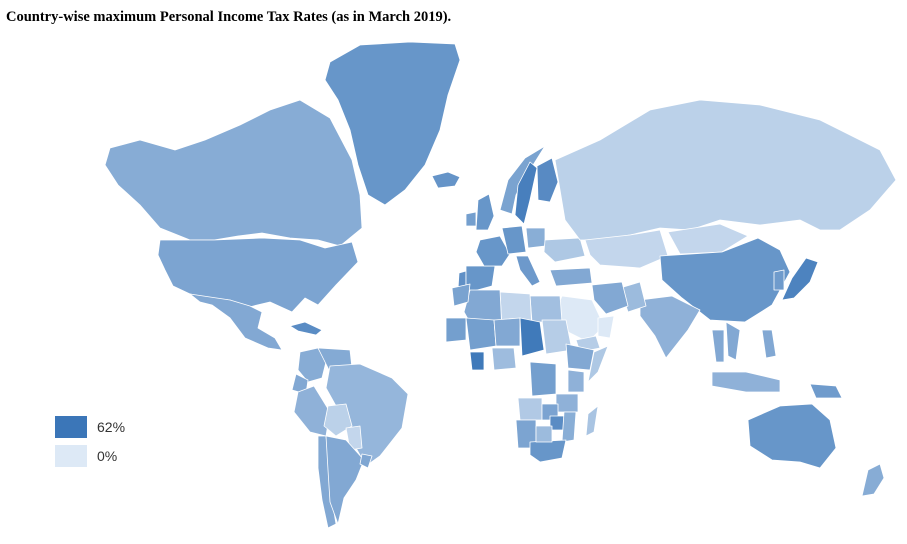 The height and width of the screenshot is (544, 907). What do you see at coordinates (312, 411) in the screenshot?
I see `region-peru` at bounding box center [312, 411].